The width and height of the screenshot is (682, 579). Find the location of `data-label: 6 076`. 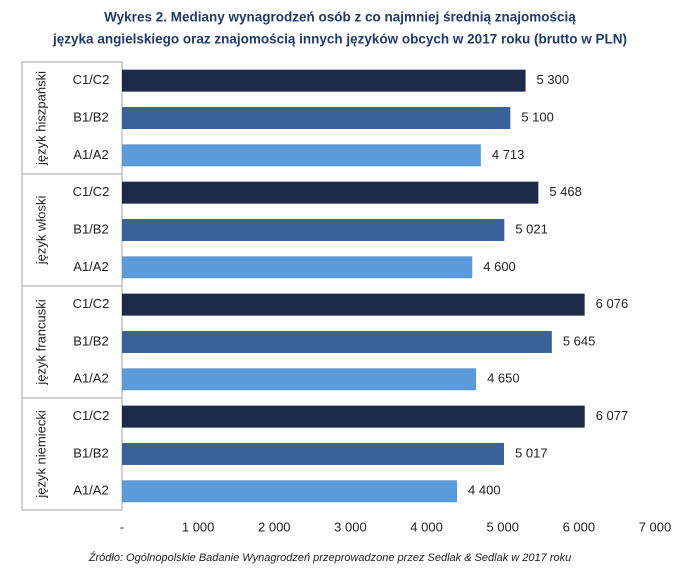

data-label: 6 076 is located at coordinates (612, 303).